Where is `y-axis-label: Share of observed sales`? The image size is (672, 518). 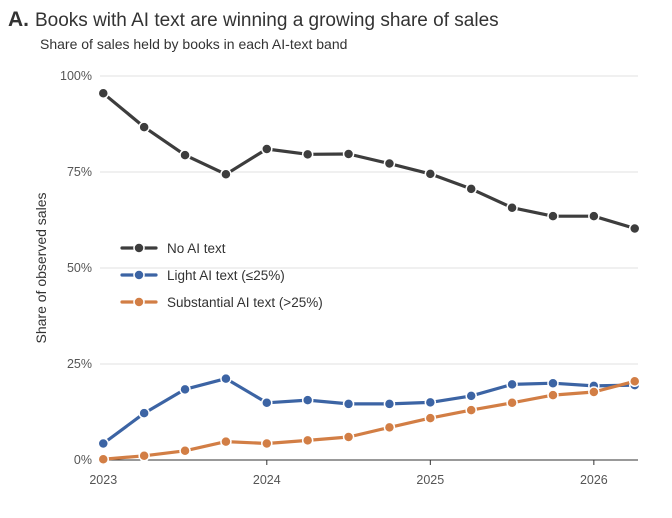 y-axis-label: Share of observed sales is located at coordinates (41, 268).